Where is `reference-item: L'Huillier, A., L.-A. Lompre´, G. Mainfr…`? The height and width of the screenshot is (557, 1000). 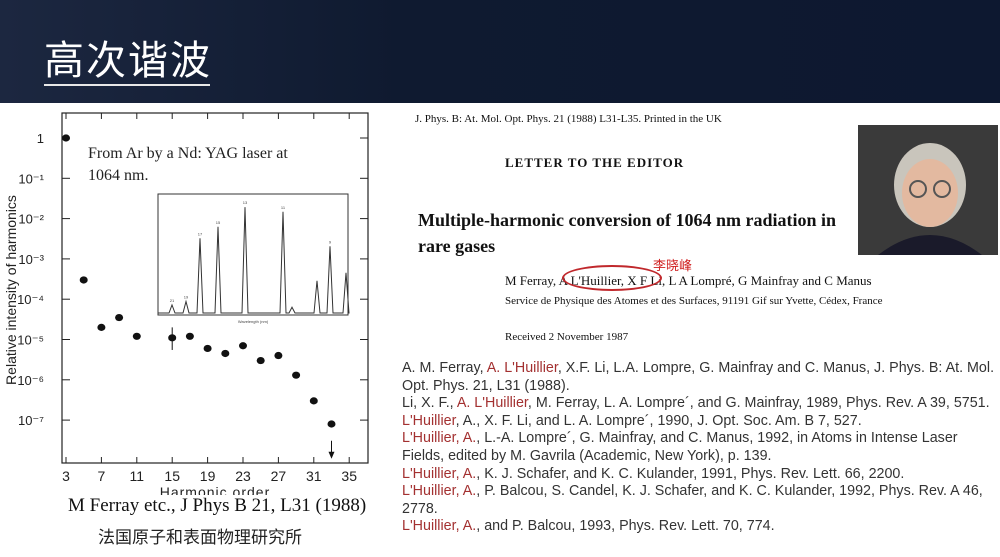 reference-item: L'Huillier, A., L.-A. Lompre´, G. Mainfr… is located at coordinates (701, 447).